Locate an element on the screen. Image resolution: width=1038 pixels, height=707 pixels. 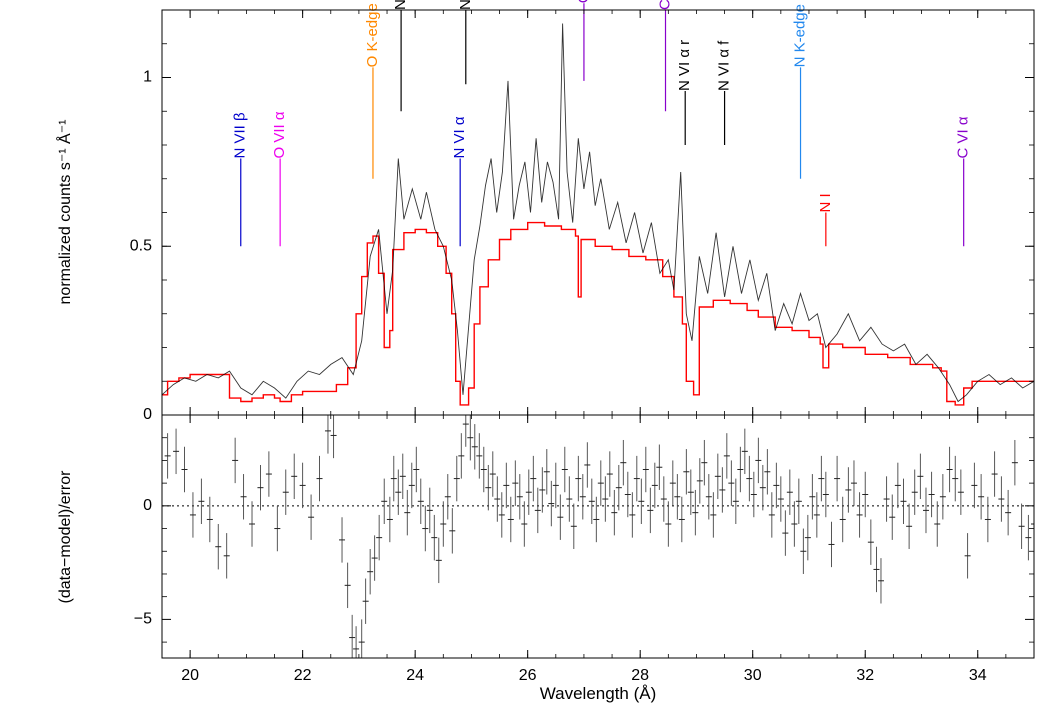
bottom-y-tick-label-1: 0 is located at coordinates (147, 505).